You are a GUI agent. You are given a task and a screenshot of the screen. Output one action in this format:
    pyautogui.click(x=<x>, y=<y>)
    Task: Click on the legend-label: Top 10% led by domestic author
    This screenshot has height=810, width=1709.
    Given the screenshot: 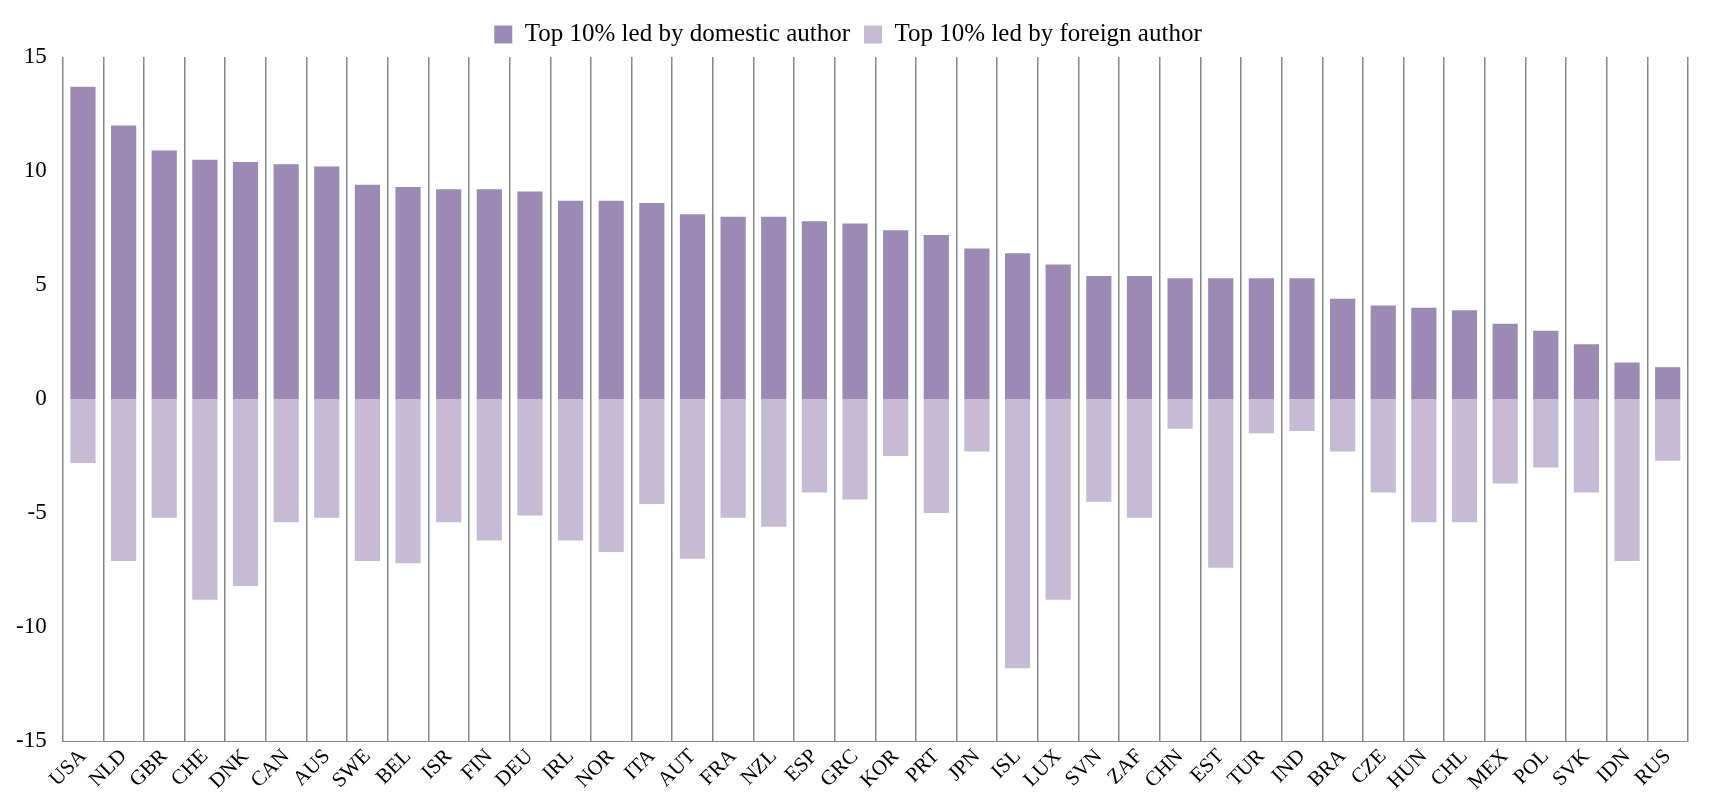 What is the action you would take?
    pyautogui.click(x=687, y=33)
    